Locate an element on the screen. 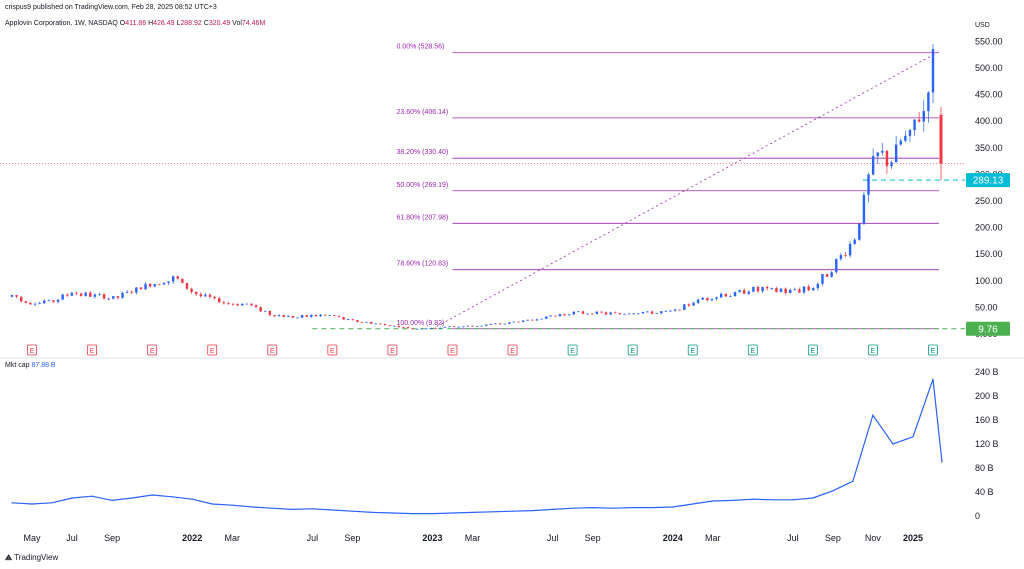 Image resolution: width=1024 pixels, height=569 pixels. x-axis-label: 2022 is located at coordinates (192, 538).